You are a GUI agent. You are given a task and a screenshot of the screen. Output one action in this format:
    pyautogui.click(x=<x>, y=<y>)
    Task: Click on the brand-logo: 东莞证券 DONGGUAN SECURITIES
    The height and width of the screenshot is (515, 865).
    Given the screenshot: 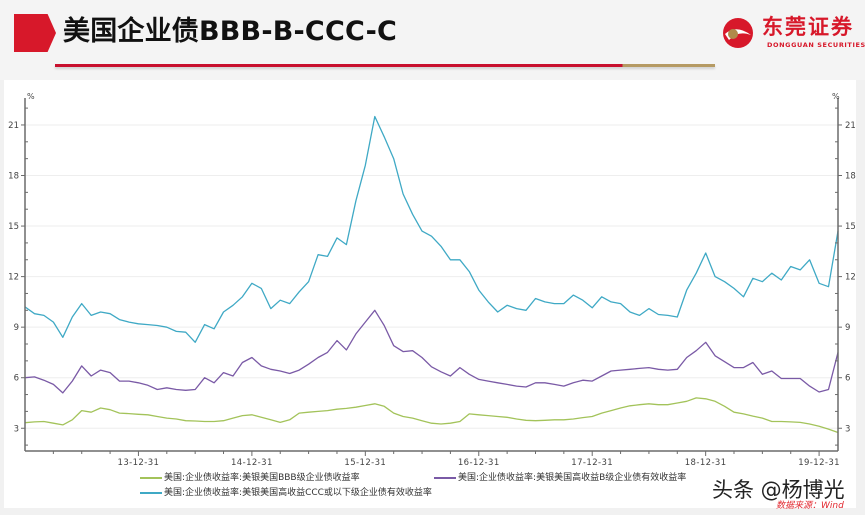 What is the action you would take?
    pyautogui.click(x=793, y=34)
    